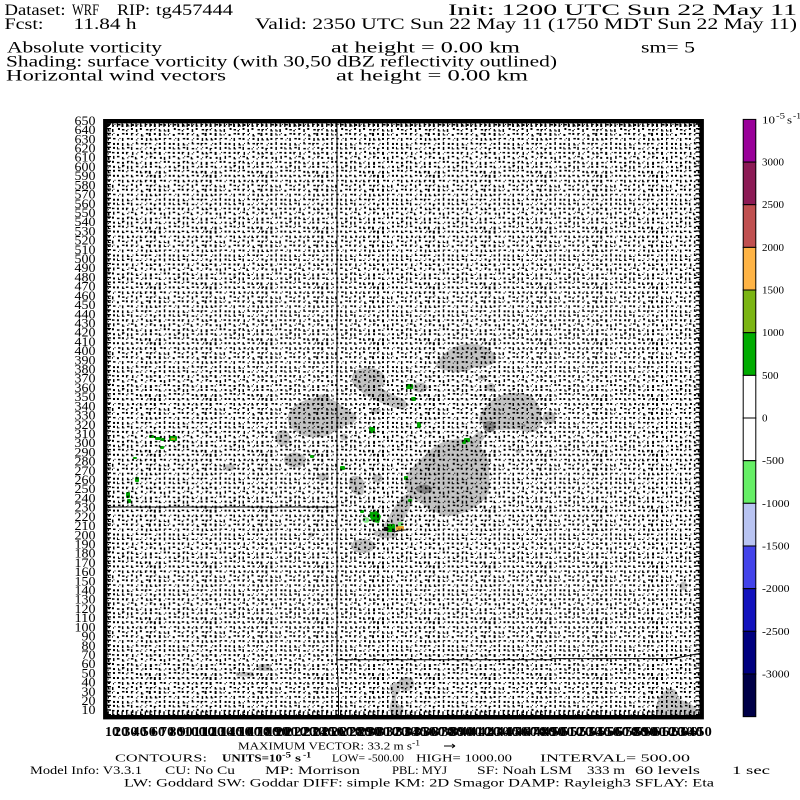  What do you see at coordinates (85, 314) in the screenshot?
I see `svg-text: 440` at bounding box center [85, 314].